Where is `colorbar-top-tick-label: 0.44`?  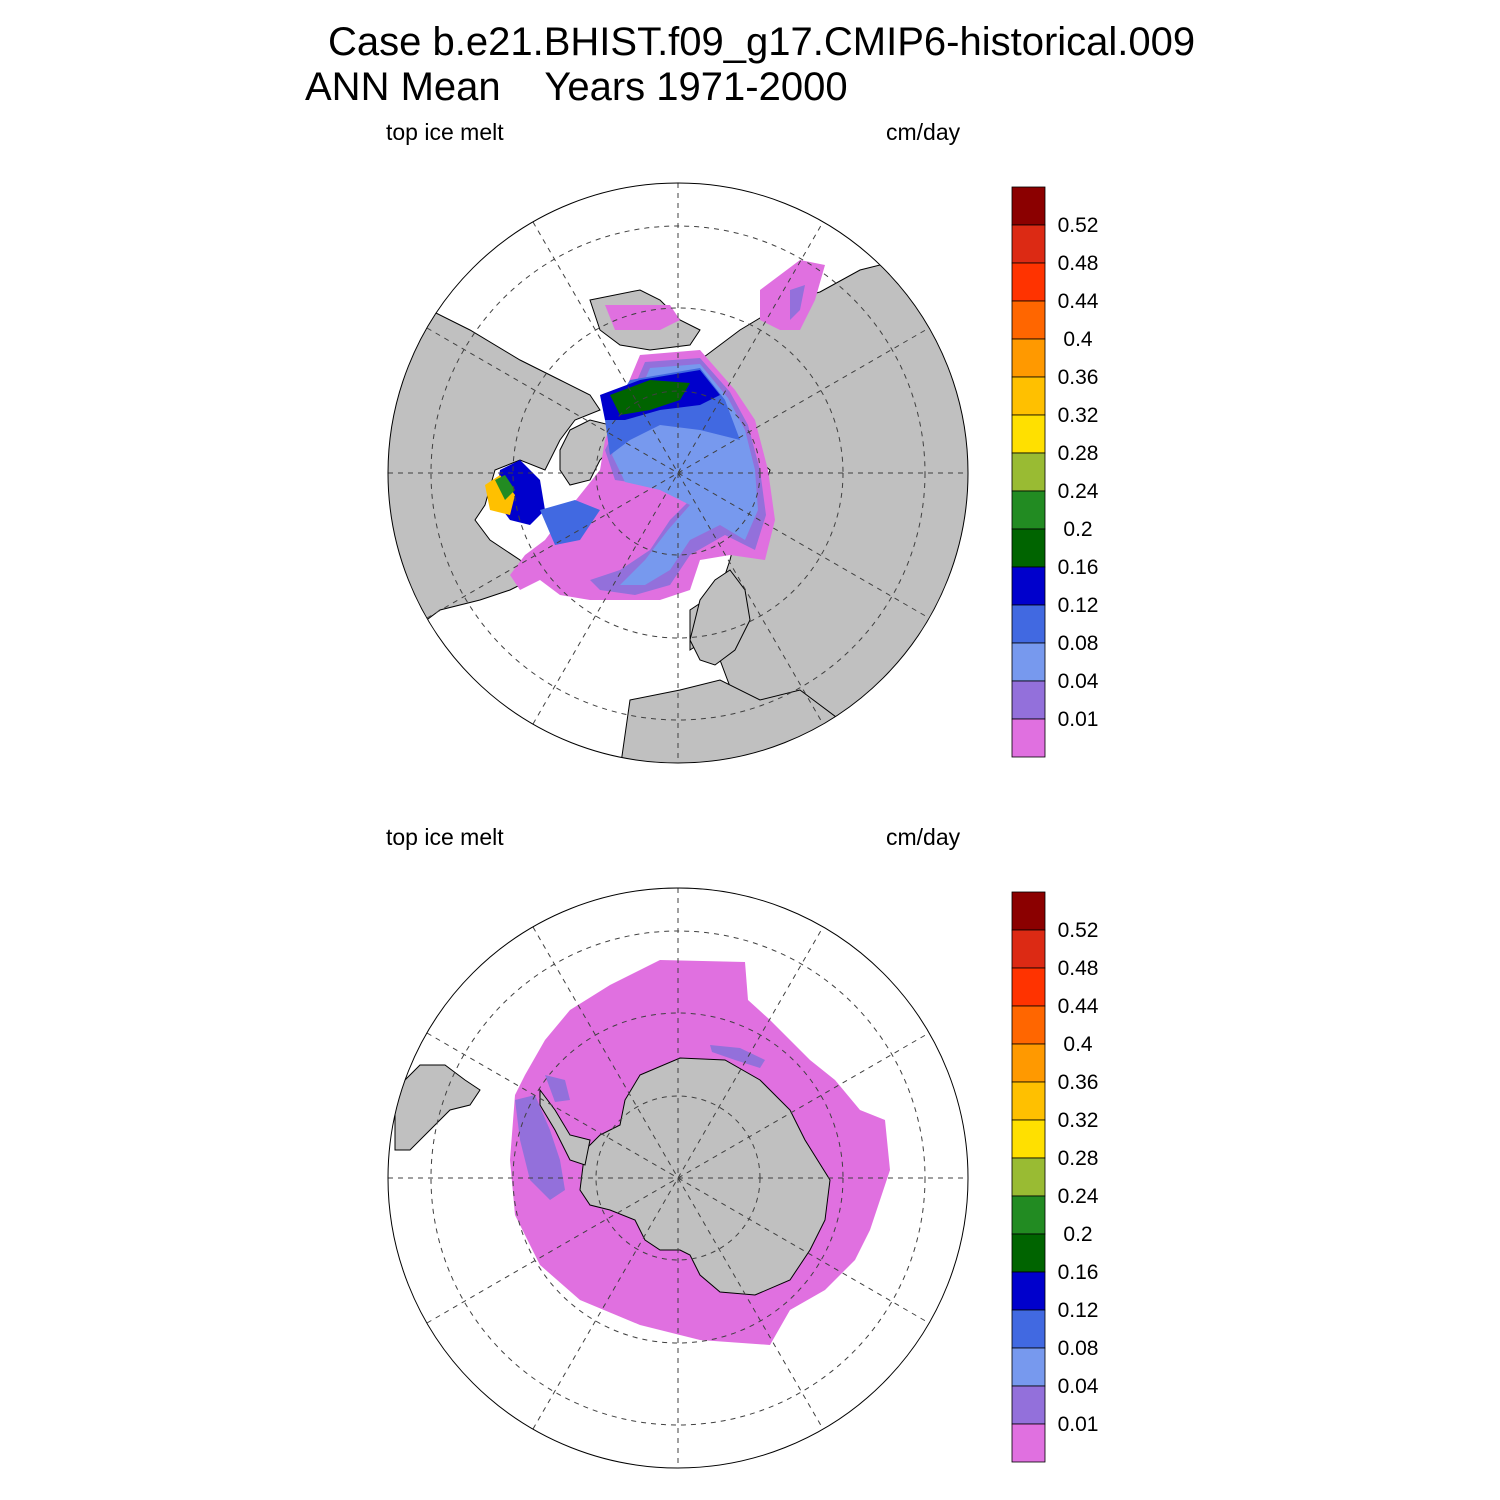 colorbar-top-tick-label: 0.44 is located at coordinates (1078, 301).